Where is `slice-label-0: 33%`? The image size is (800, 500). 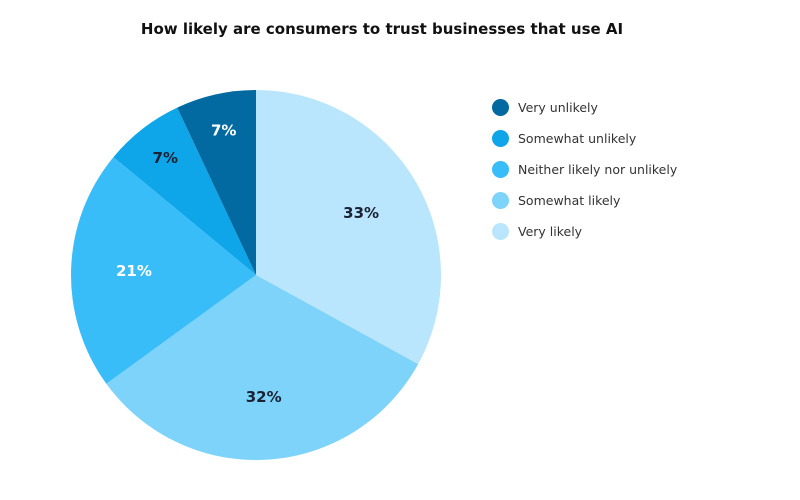 slice-label-0: 33% is located at coordinates (361, 213).